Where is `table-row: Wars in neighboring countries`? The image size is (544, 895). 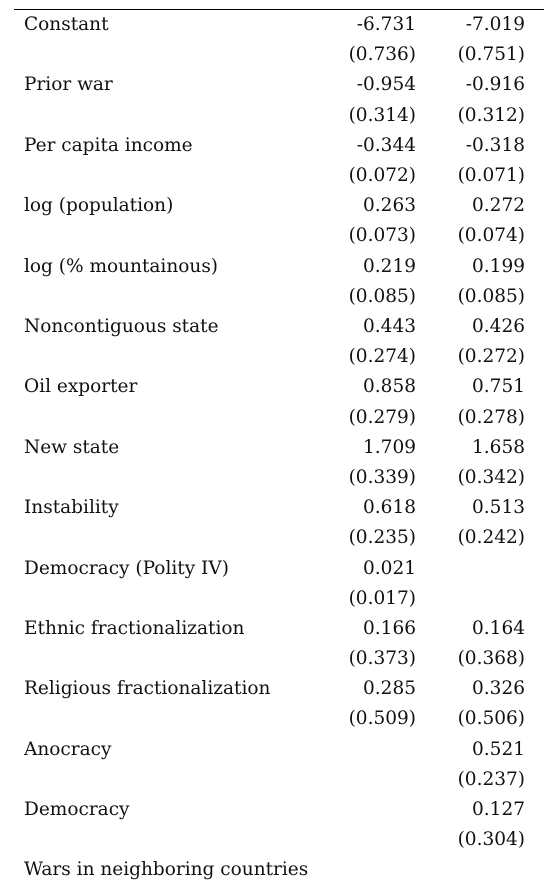 table-row: Wars in neighboring countries is located at coordinates (272, 875).